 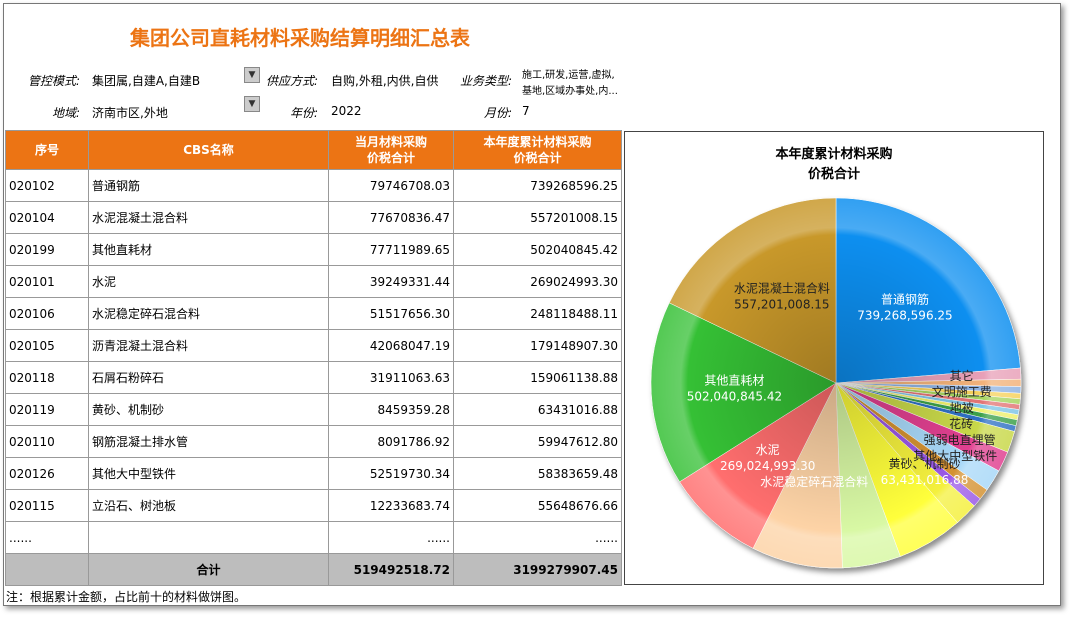 I want to click on filter-label: 月份:, so click(x=497, y=113).